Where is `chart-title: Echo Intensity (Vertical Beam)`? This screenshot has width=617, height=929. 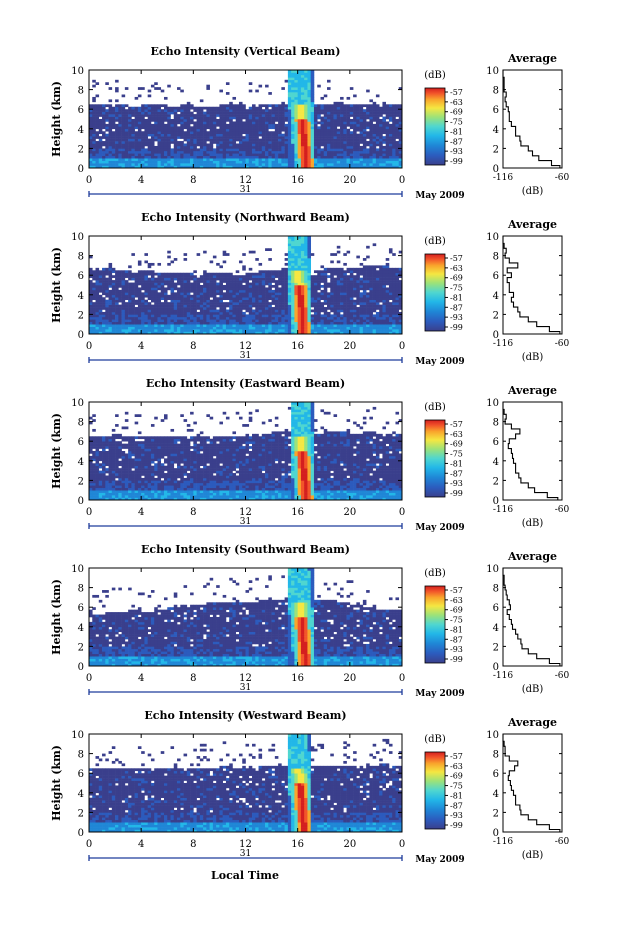 chart-title: Echo Intensity (Vertical Beam) is located at coordinates (245, 51).